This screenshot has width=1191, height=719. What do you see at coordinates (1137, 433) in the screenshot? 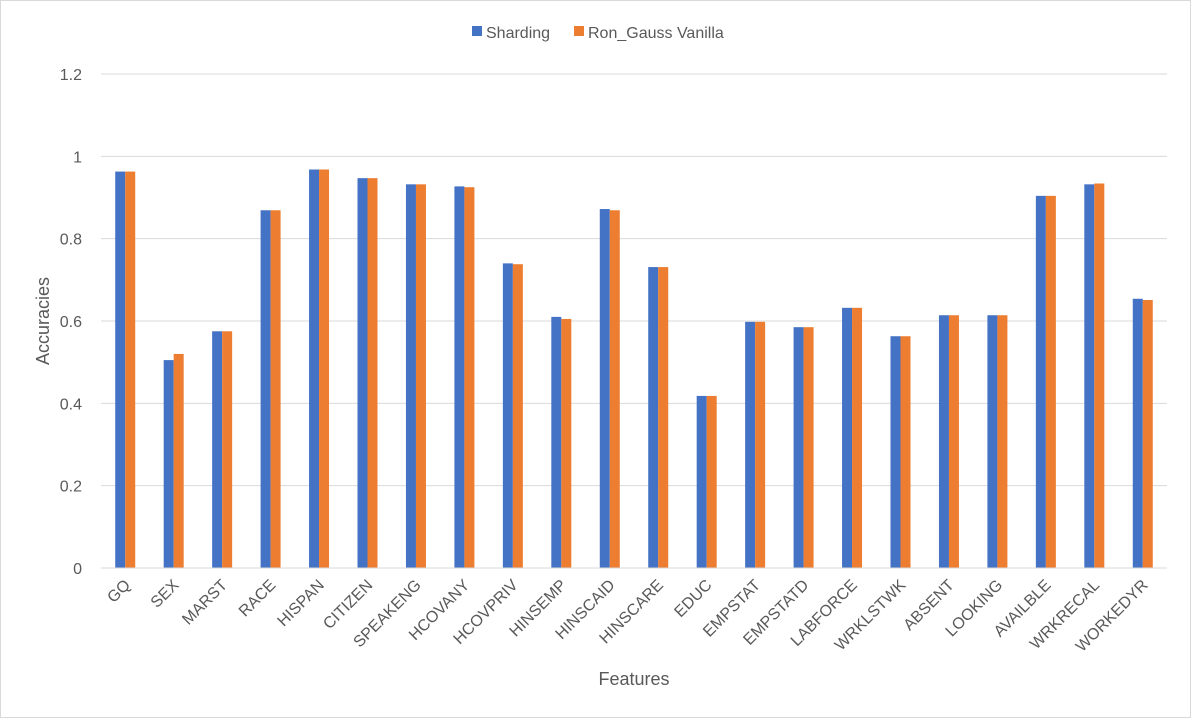
I see `bar-sharding-workedyr` at bounding box center [1137, 433].